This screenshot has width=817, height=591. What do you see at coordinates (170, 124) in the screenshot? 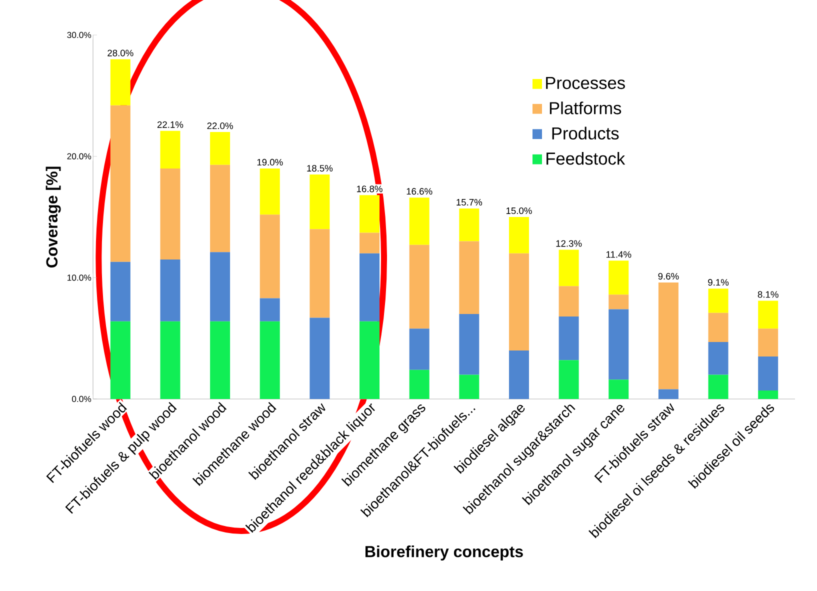
I see `total-label: 22.1%` at bounding box center [170, 124].